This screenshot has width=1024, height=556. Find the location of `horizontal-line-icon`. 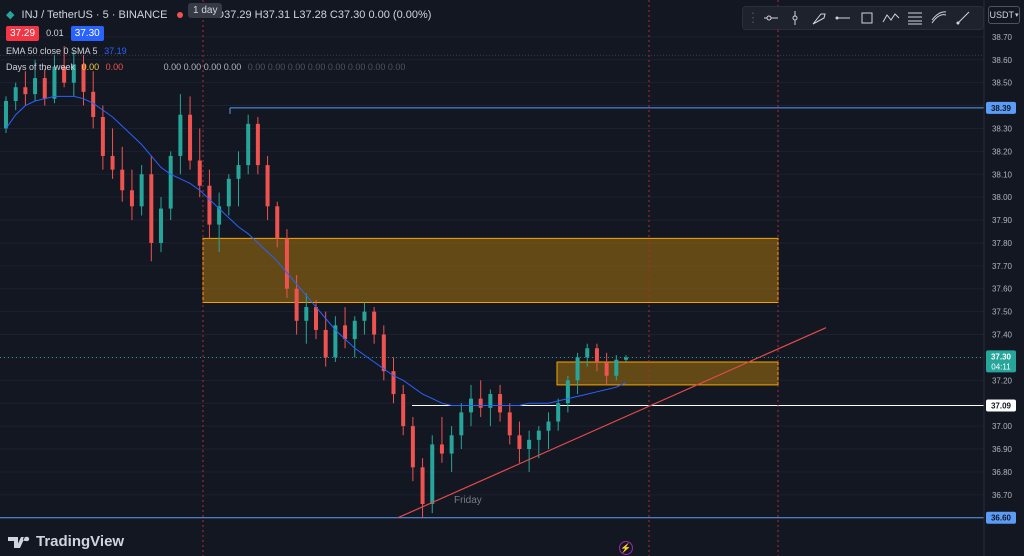

horizontal-line-icon is located at coordinates (843, 18).